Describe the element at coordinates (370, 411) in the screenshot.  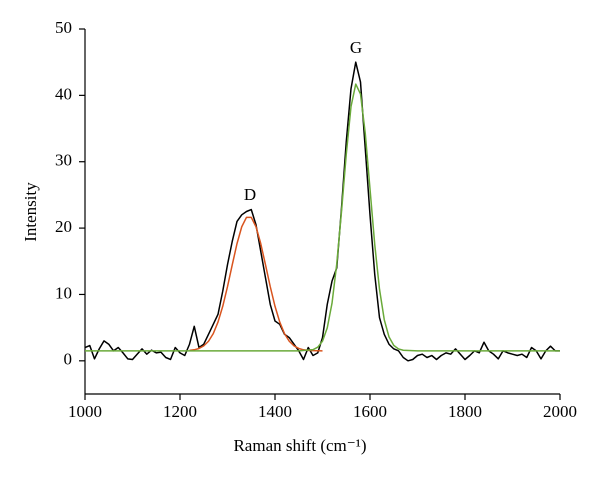
I see `x-tick-label: 1600` at that location.